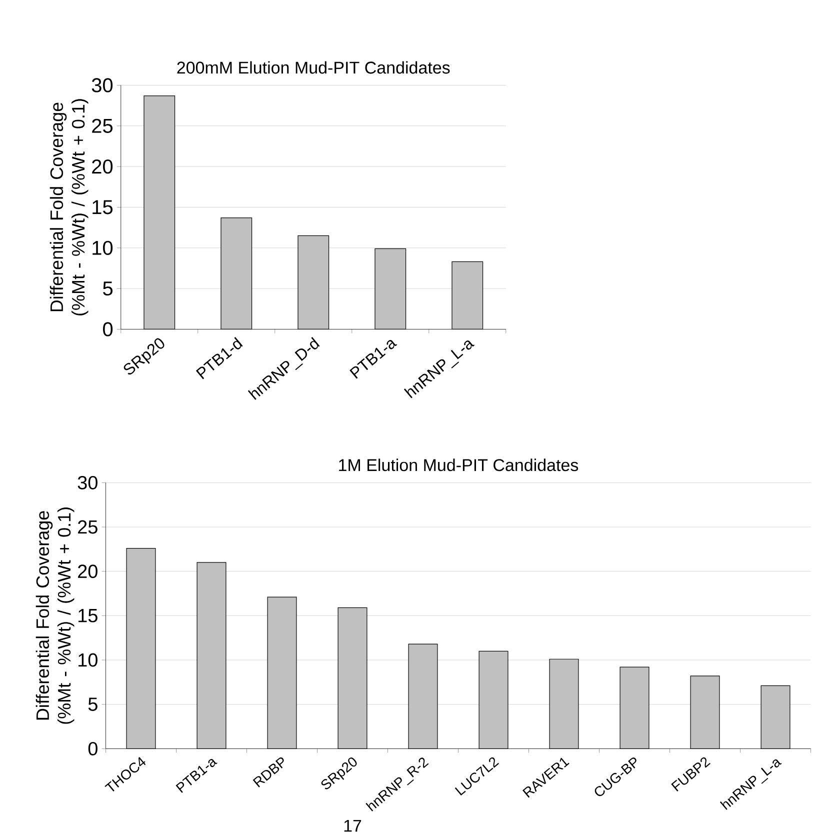  What do you see at coordinates (353, 826) in the screenshot?
I see `text: 17` at bounding box center [353, 826].